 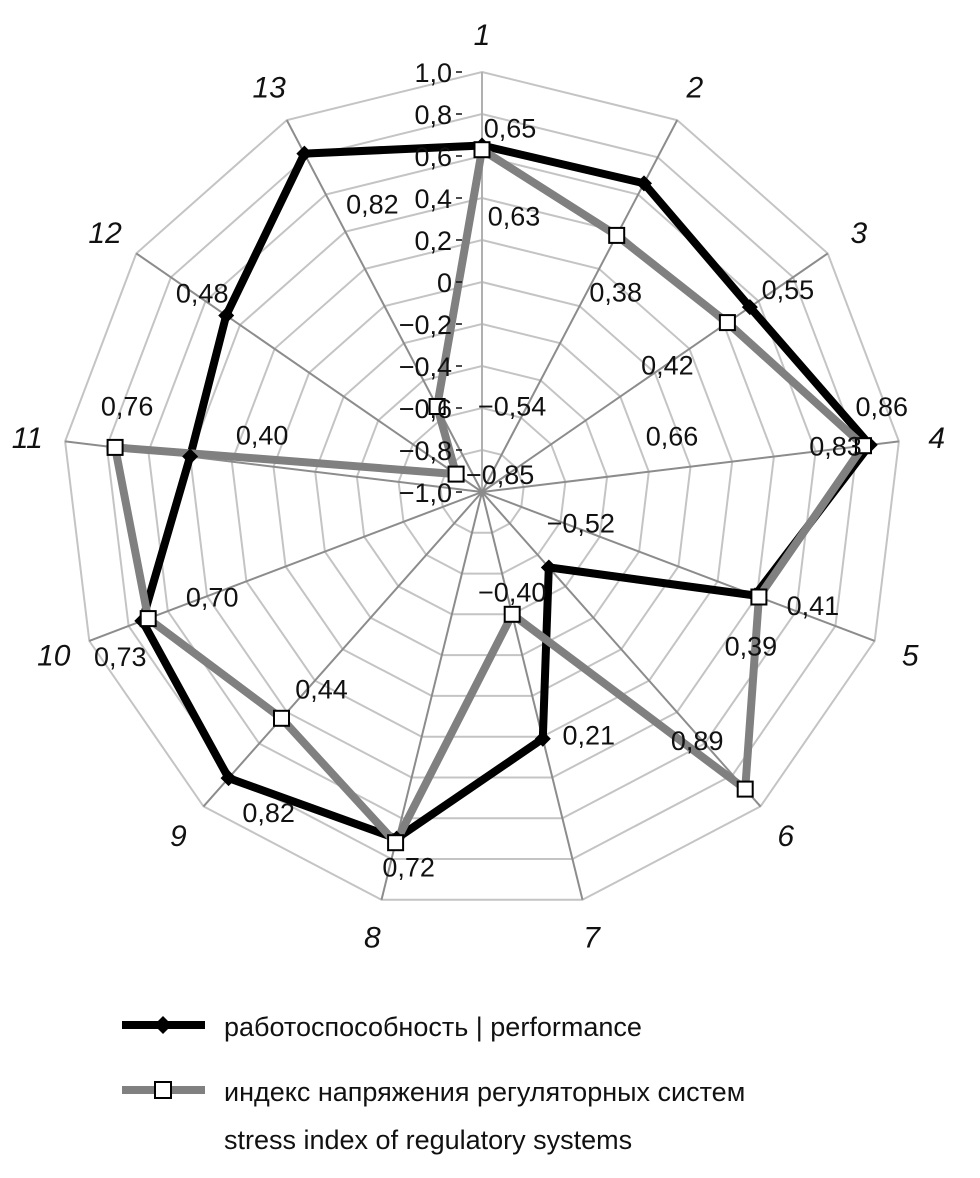 What do you see at coordinates (270, 88) in the screenshot?
I see `axis-label-13: 13` at bounding box center [270, 88].